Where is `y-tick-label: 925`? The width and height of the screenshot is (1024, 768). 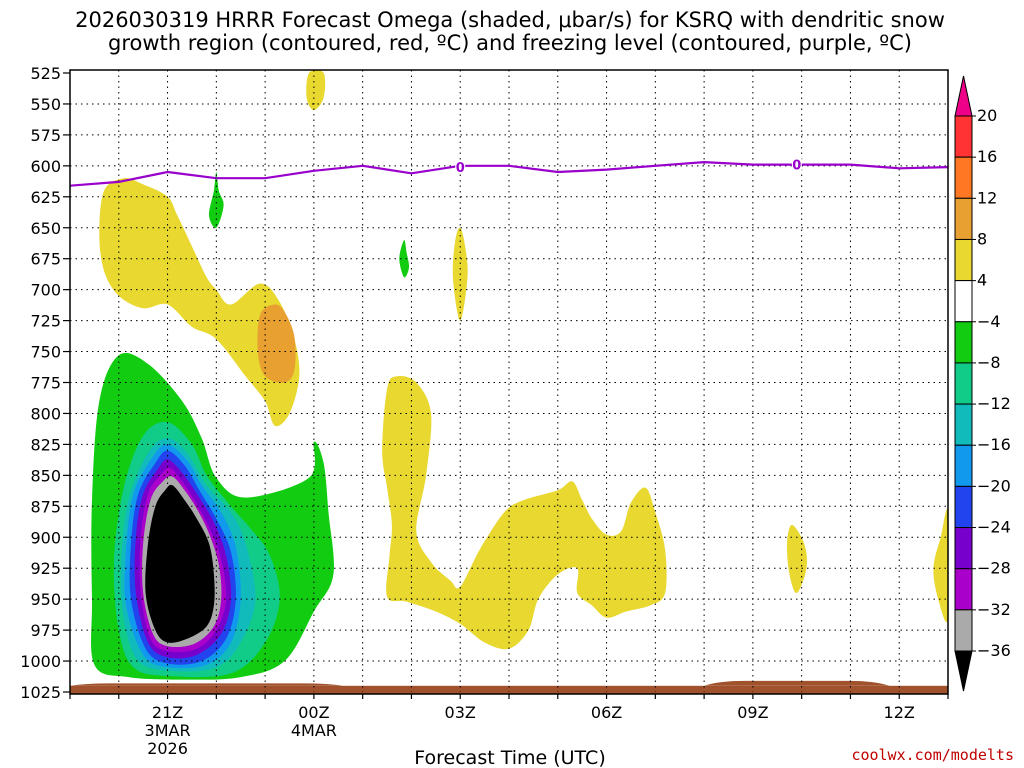
y-tick-label: 925 is located at coordinates (45, 568).